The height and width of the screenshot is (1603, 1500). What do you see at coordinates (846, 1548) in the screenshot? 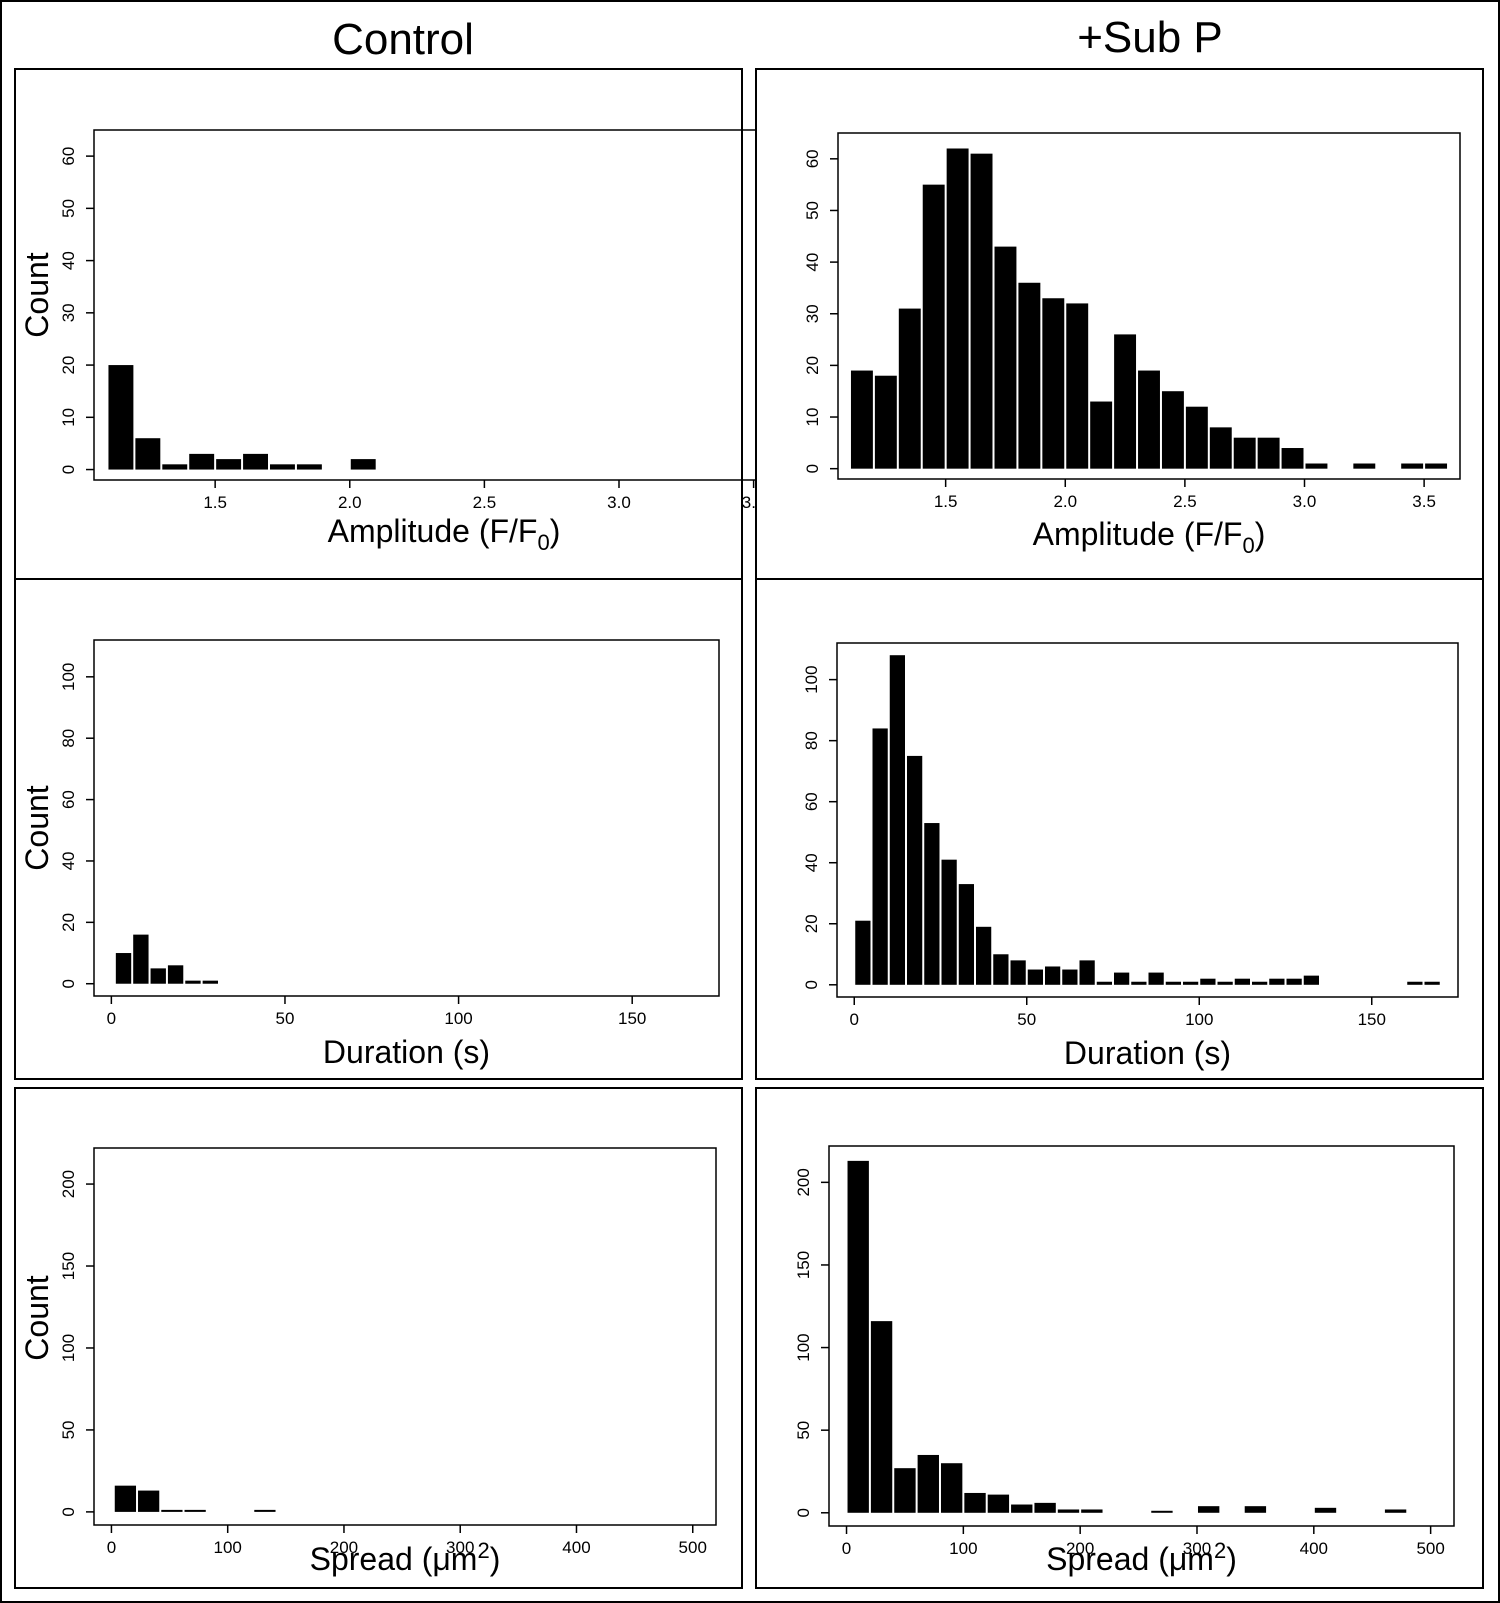
I see `x-tick-label: 0` at bounding box center [846, 1548].